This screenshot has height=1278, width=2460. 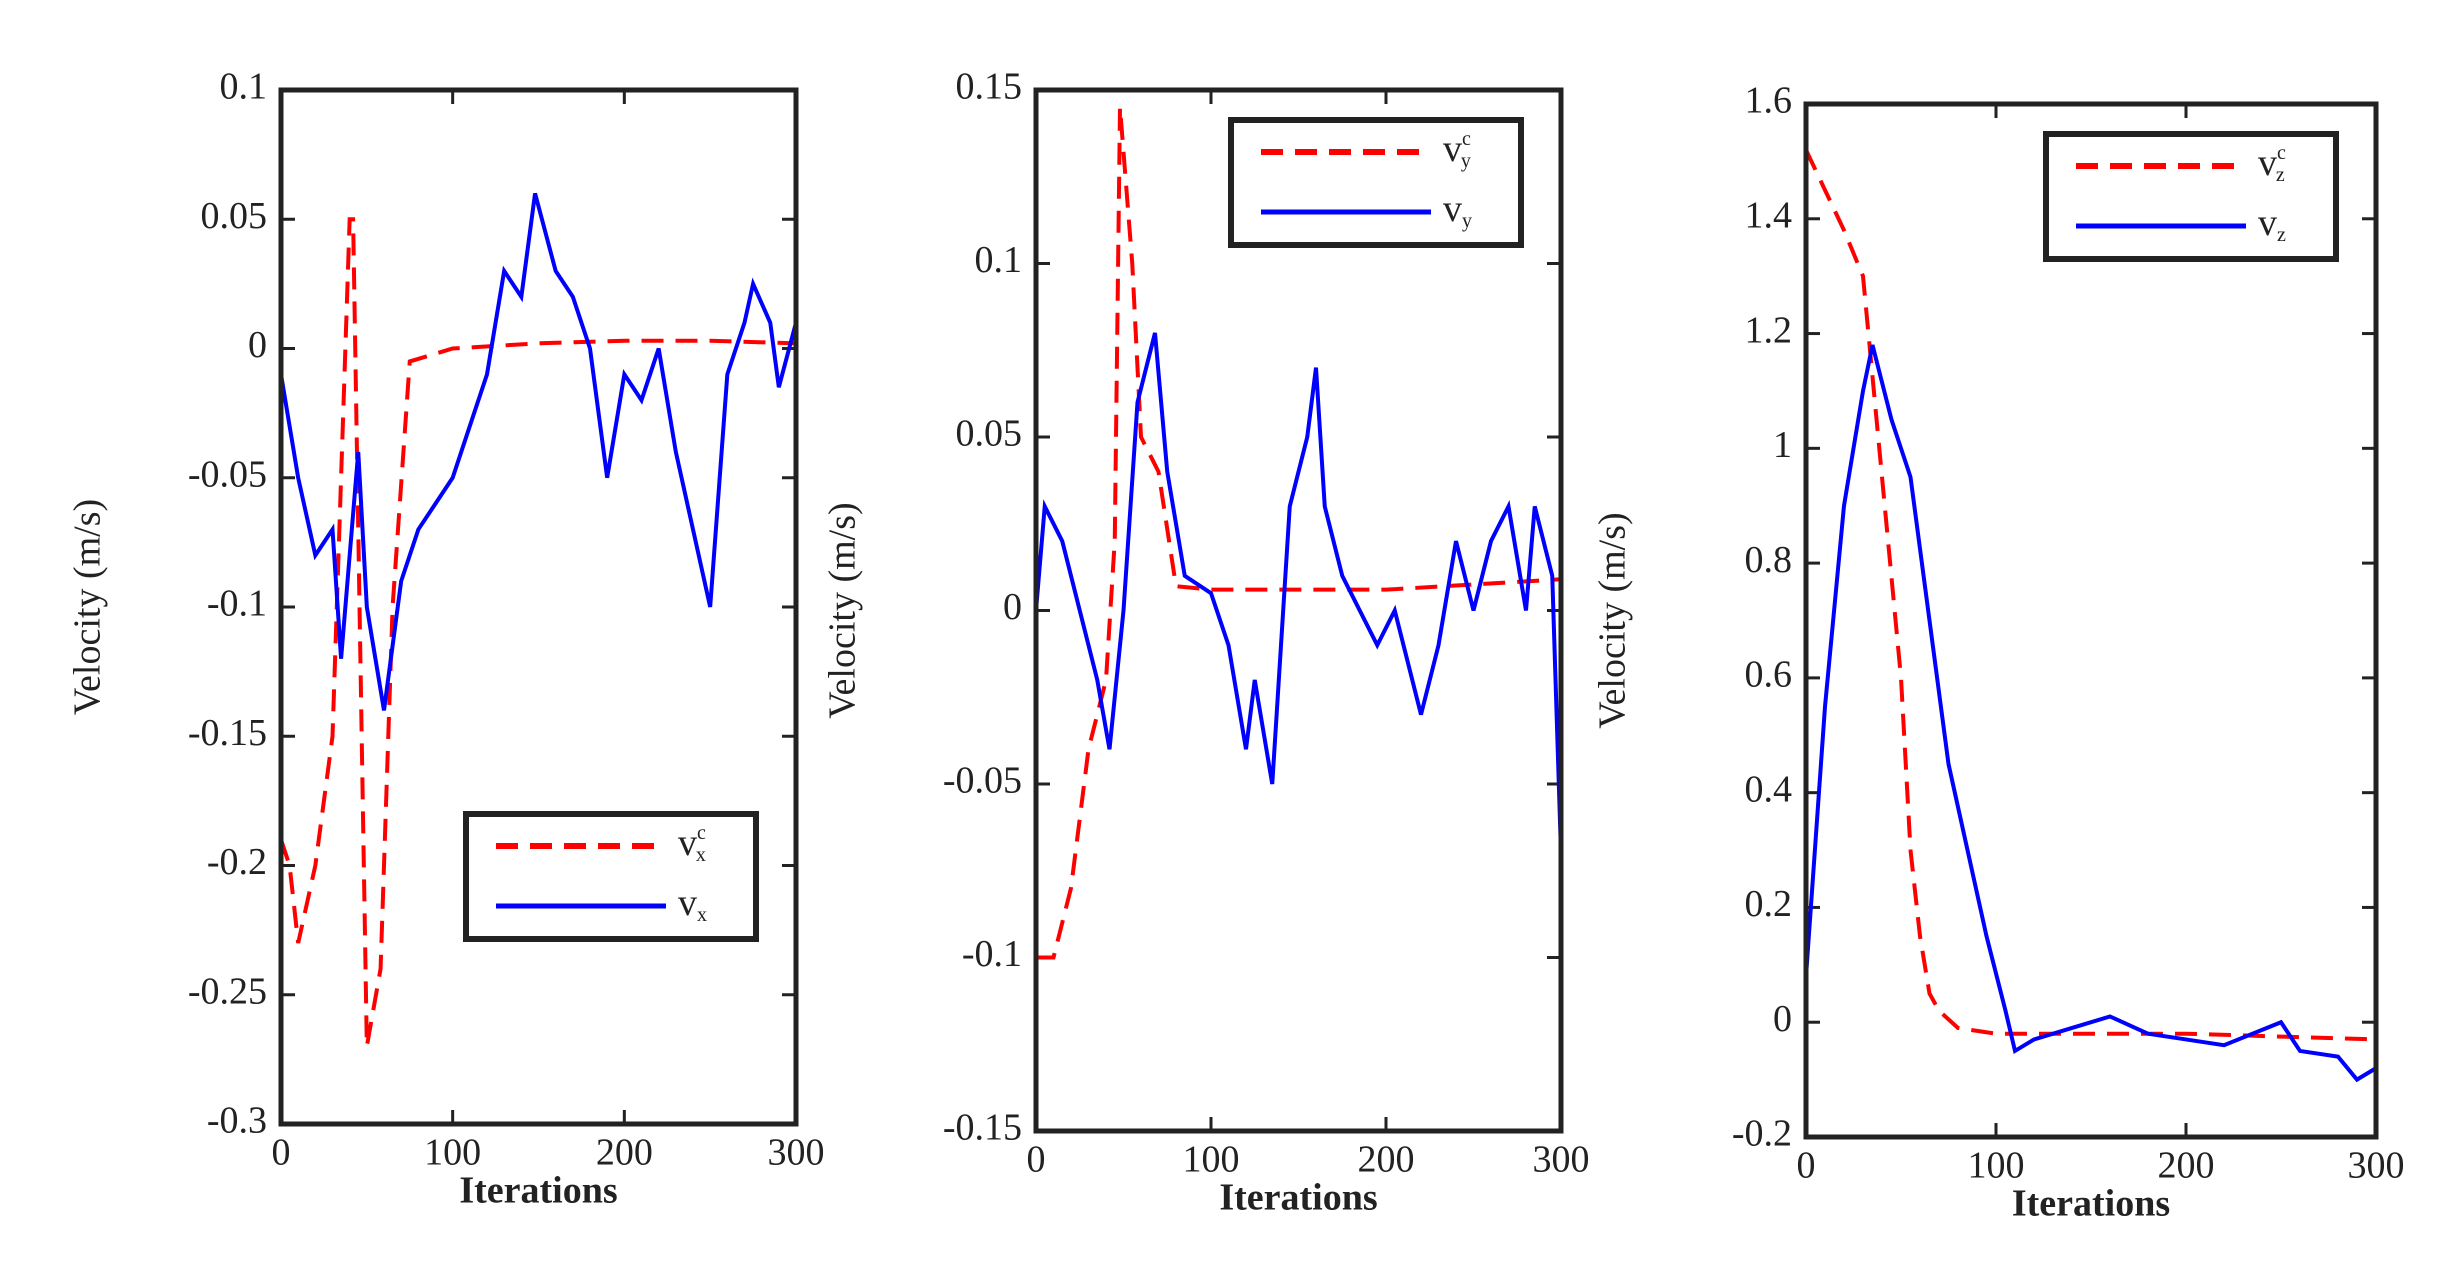 I want to click on legend-label: vz, so click(x=2272, y=224).